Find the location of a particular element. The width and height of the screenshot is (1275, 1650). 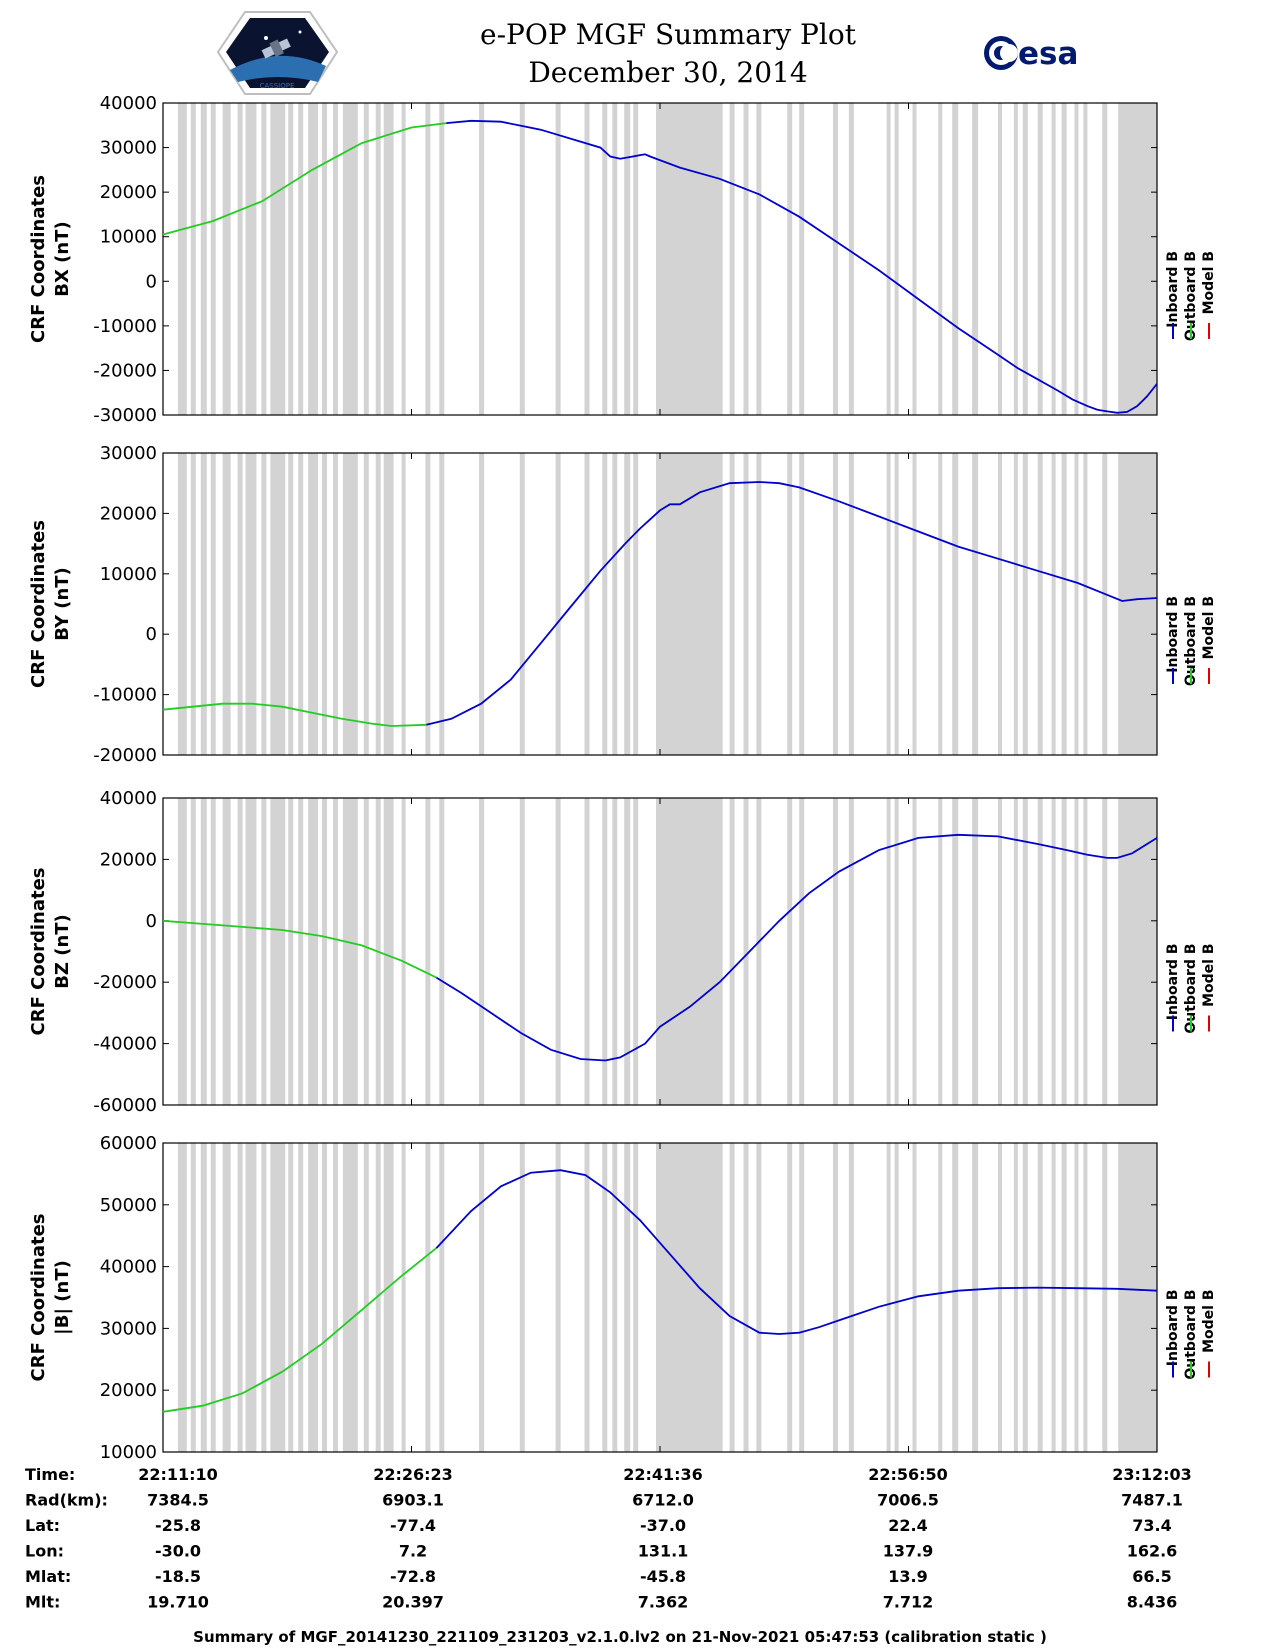

y-axis-unit-label: BZ (nT) is located at coordinates (62, 951).